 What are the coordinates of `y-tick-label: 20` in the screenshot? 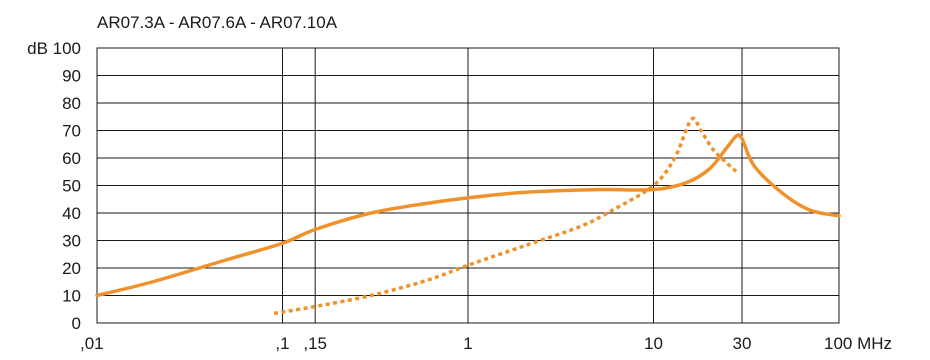 It's located at (71, 268).